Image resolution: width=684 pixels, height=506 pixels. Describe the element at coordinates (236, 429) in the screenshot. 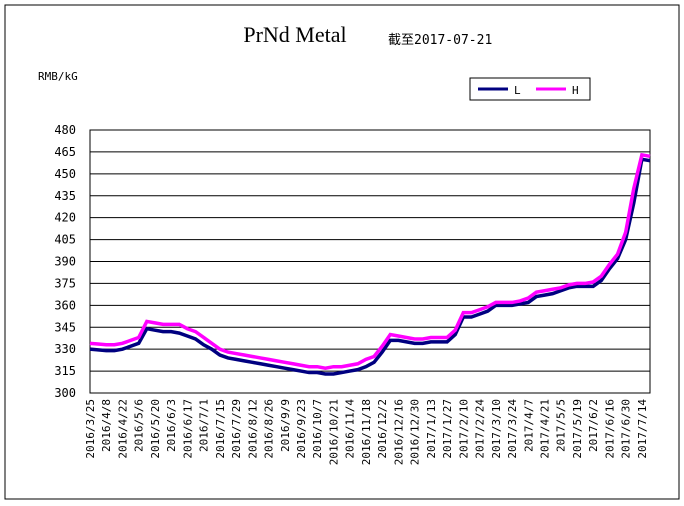

I see `x-tick-label: 2016/7/29` at that location.